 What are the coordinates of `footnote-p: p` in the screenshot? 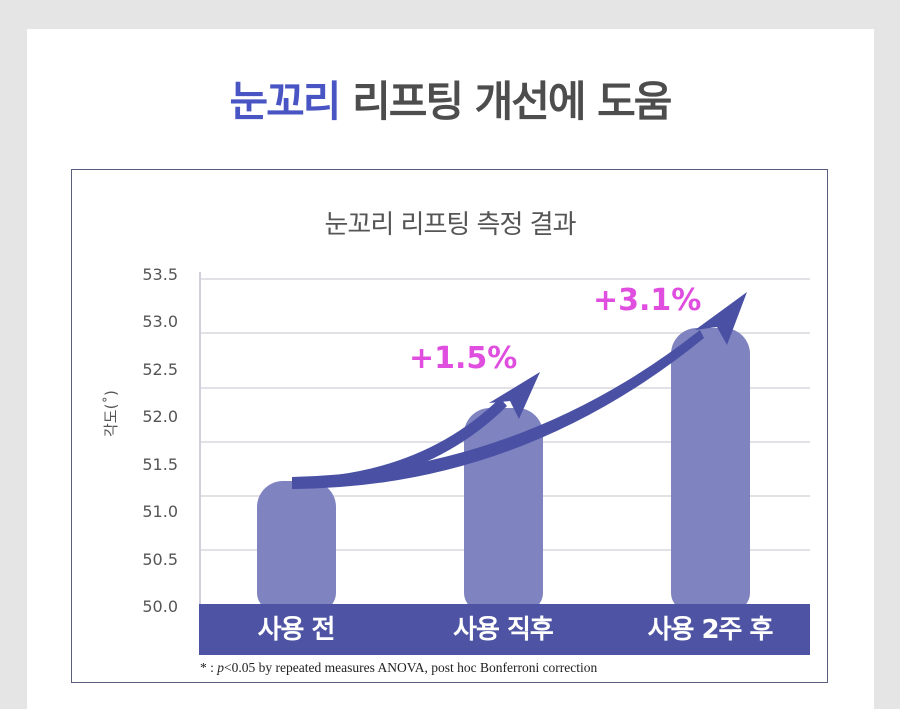 It's located at (221, 667).